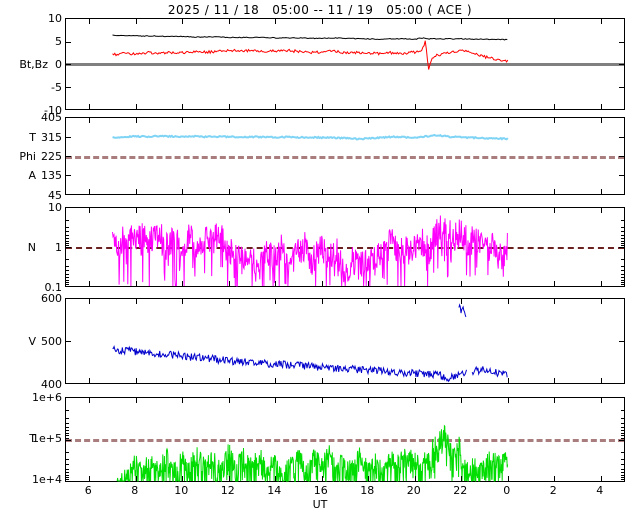 The width and height of the screenshot is (640, 512). What do you see at coordinates (320, 504) in the screenshot?
I see `x-axis-title: UT` at bounding box center [320, 504].